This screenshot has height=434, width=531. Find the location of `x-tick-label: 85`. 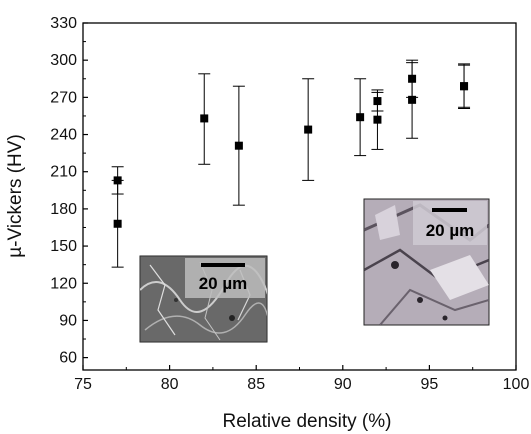

x-tick-label: 85 is located at coordinates (256, 384).